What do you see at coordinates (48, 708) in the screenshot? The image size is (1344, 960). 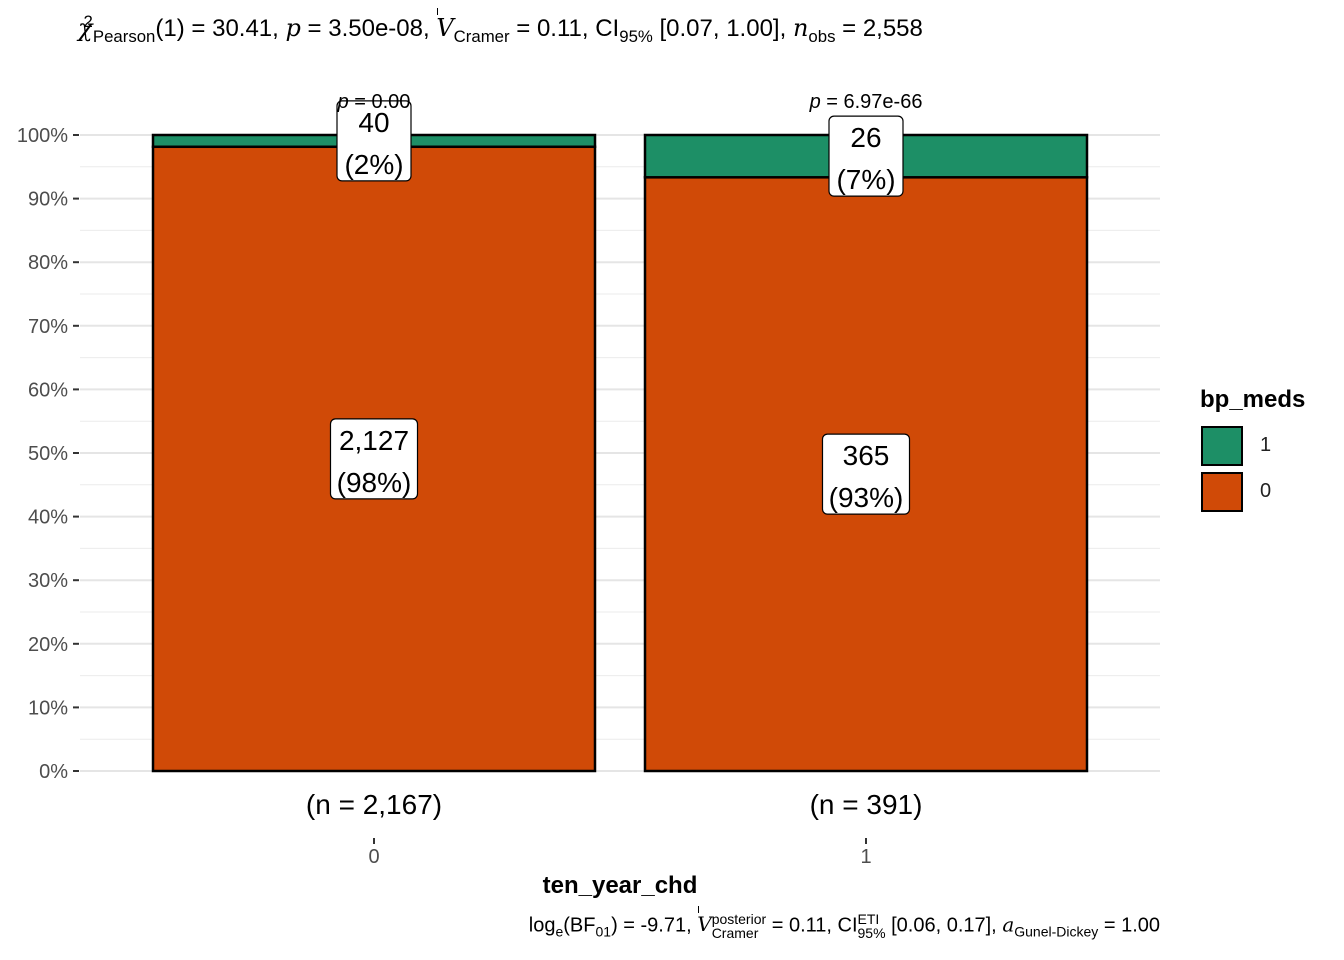 I see `y-tick-label: 10%` at bounding box center [48, 708].